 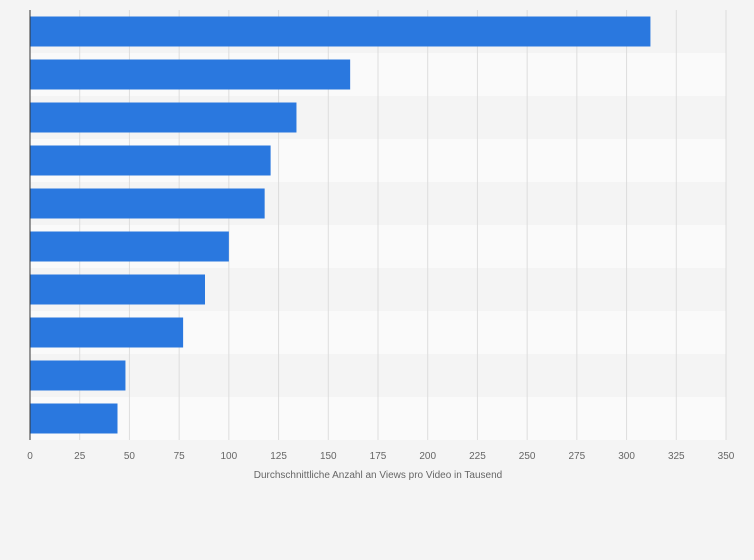 I want to click on x-tick-label: 175, so click(x=378, y=456).